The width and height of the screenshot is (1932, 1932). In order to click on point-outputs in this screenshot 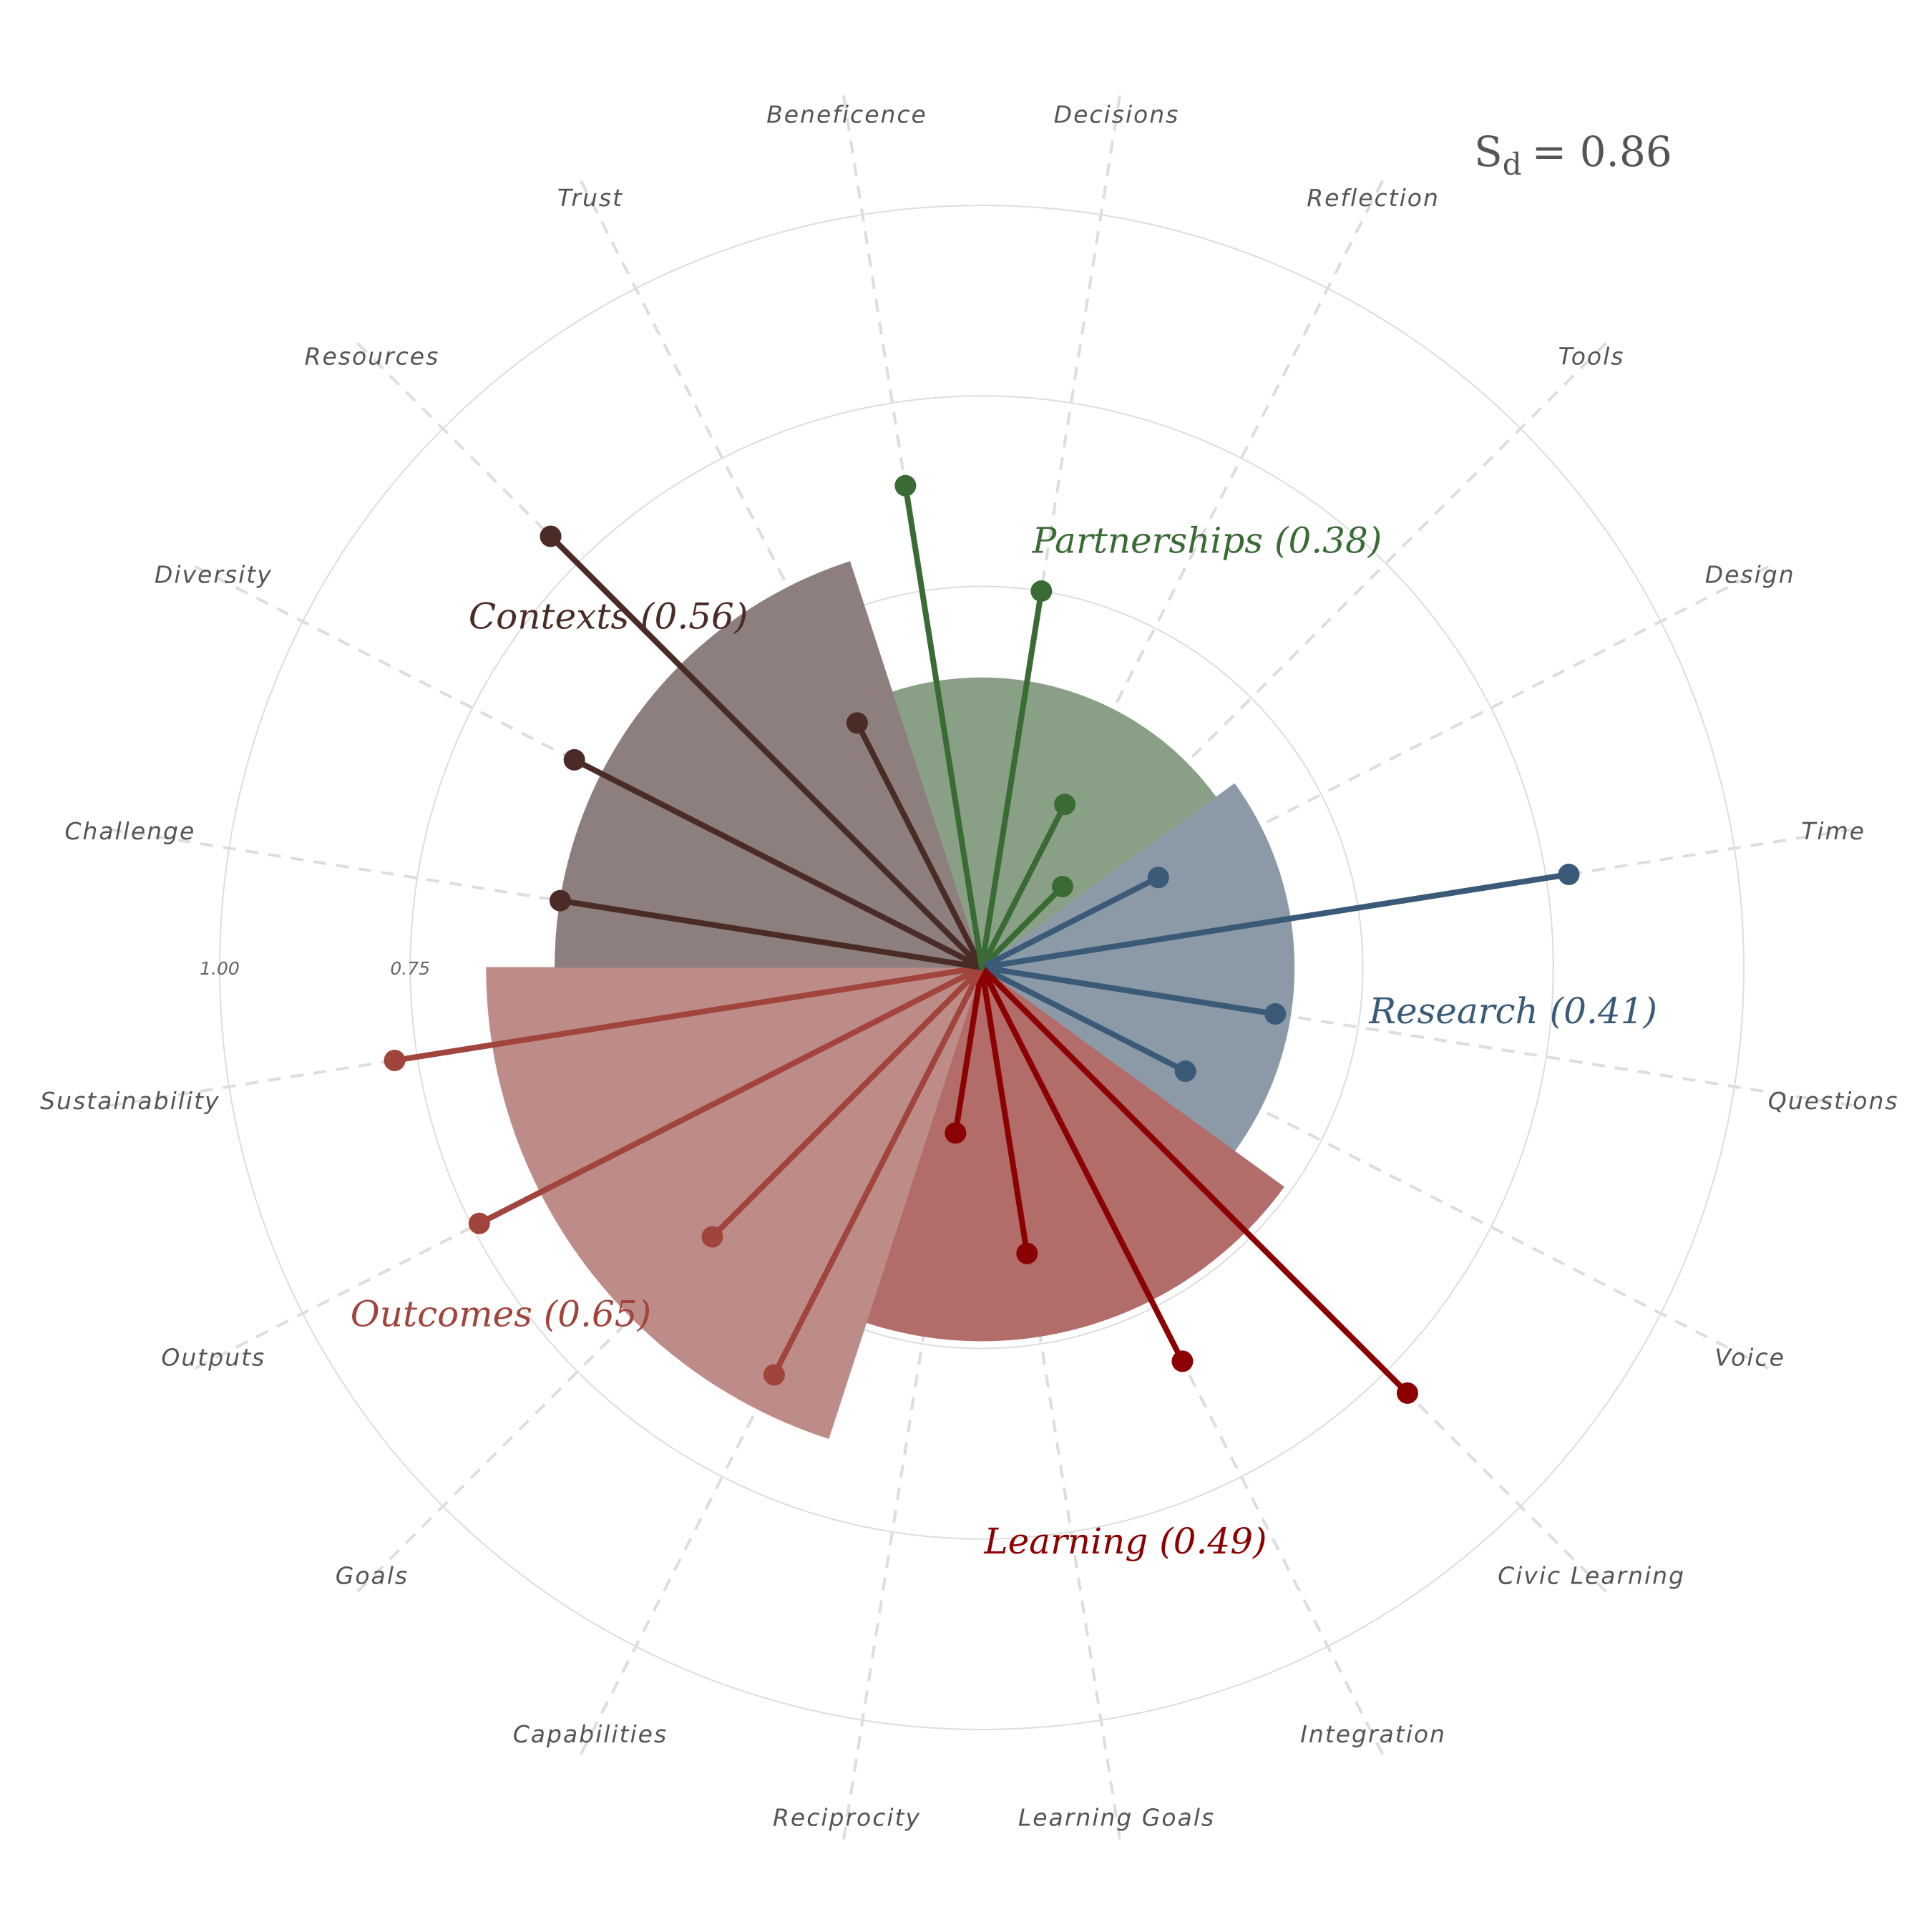, I will do `click(479, 1223)`.